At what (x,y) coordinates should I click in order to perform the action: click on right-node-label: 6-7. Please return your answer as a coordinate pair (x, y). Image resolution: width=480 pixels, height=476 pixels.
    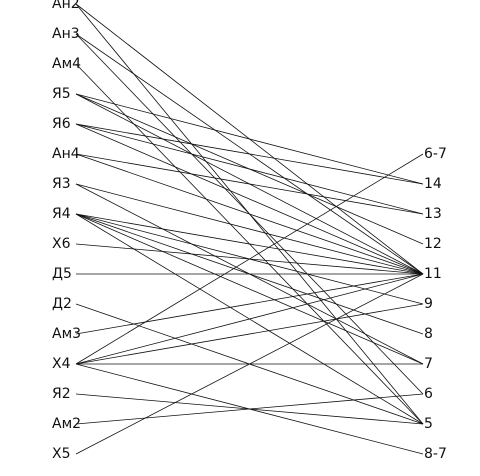
    Looking at the image, I should click on (435, 154).